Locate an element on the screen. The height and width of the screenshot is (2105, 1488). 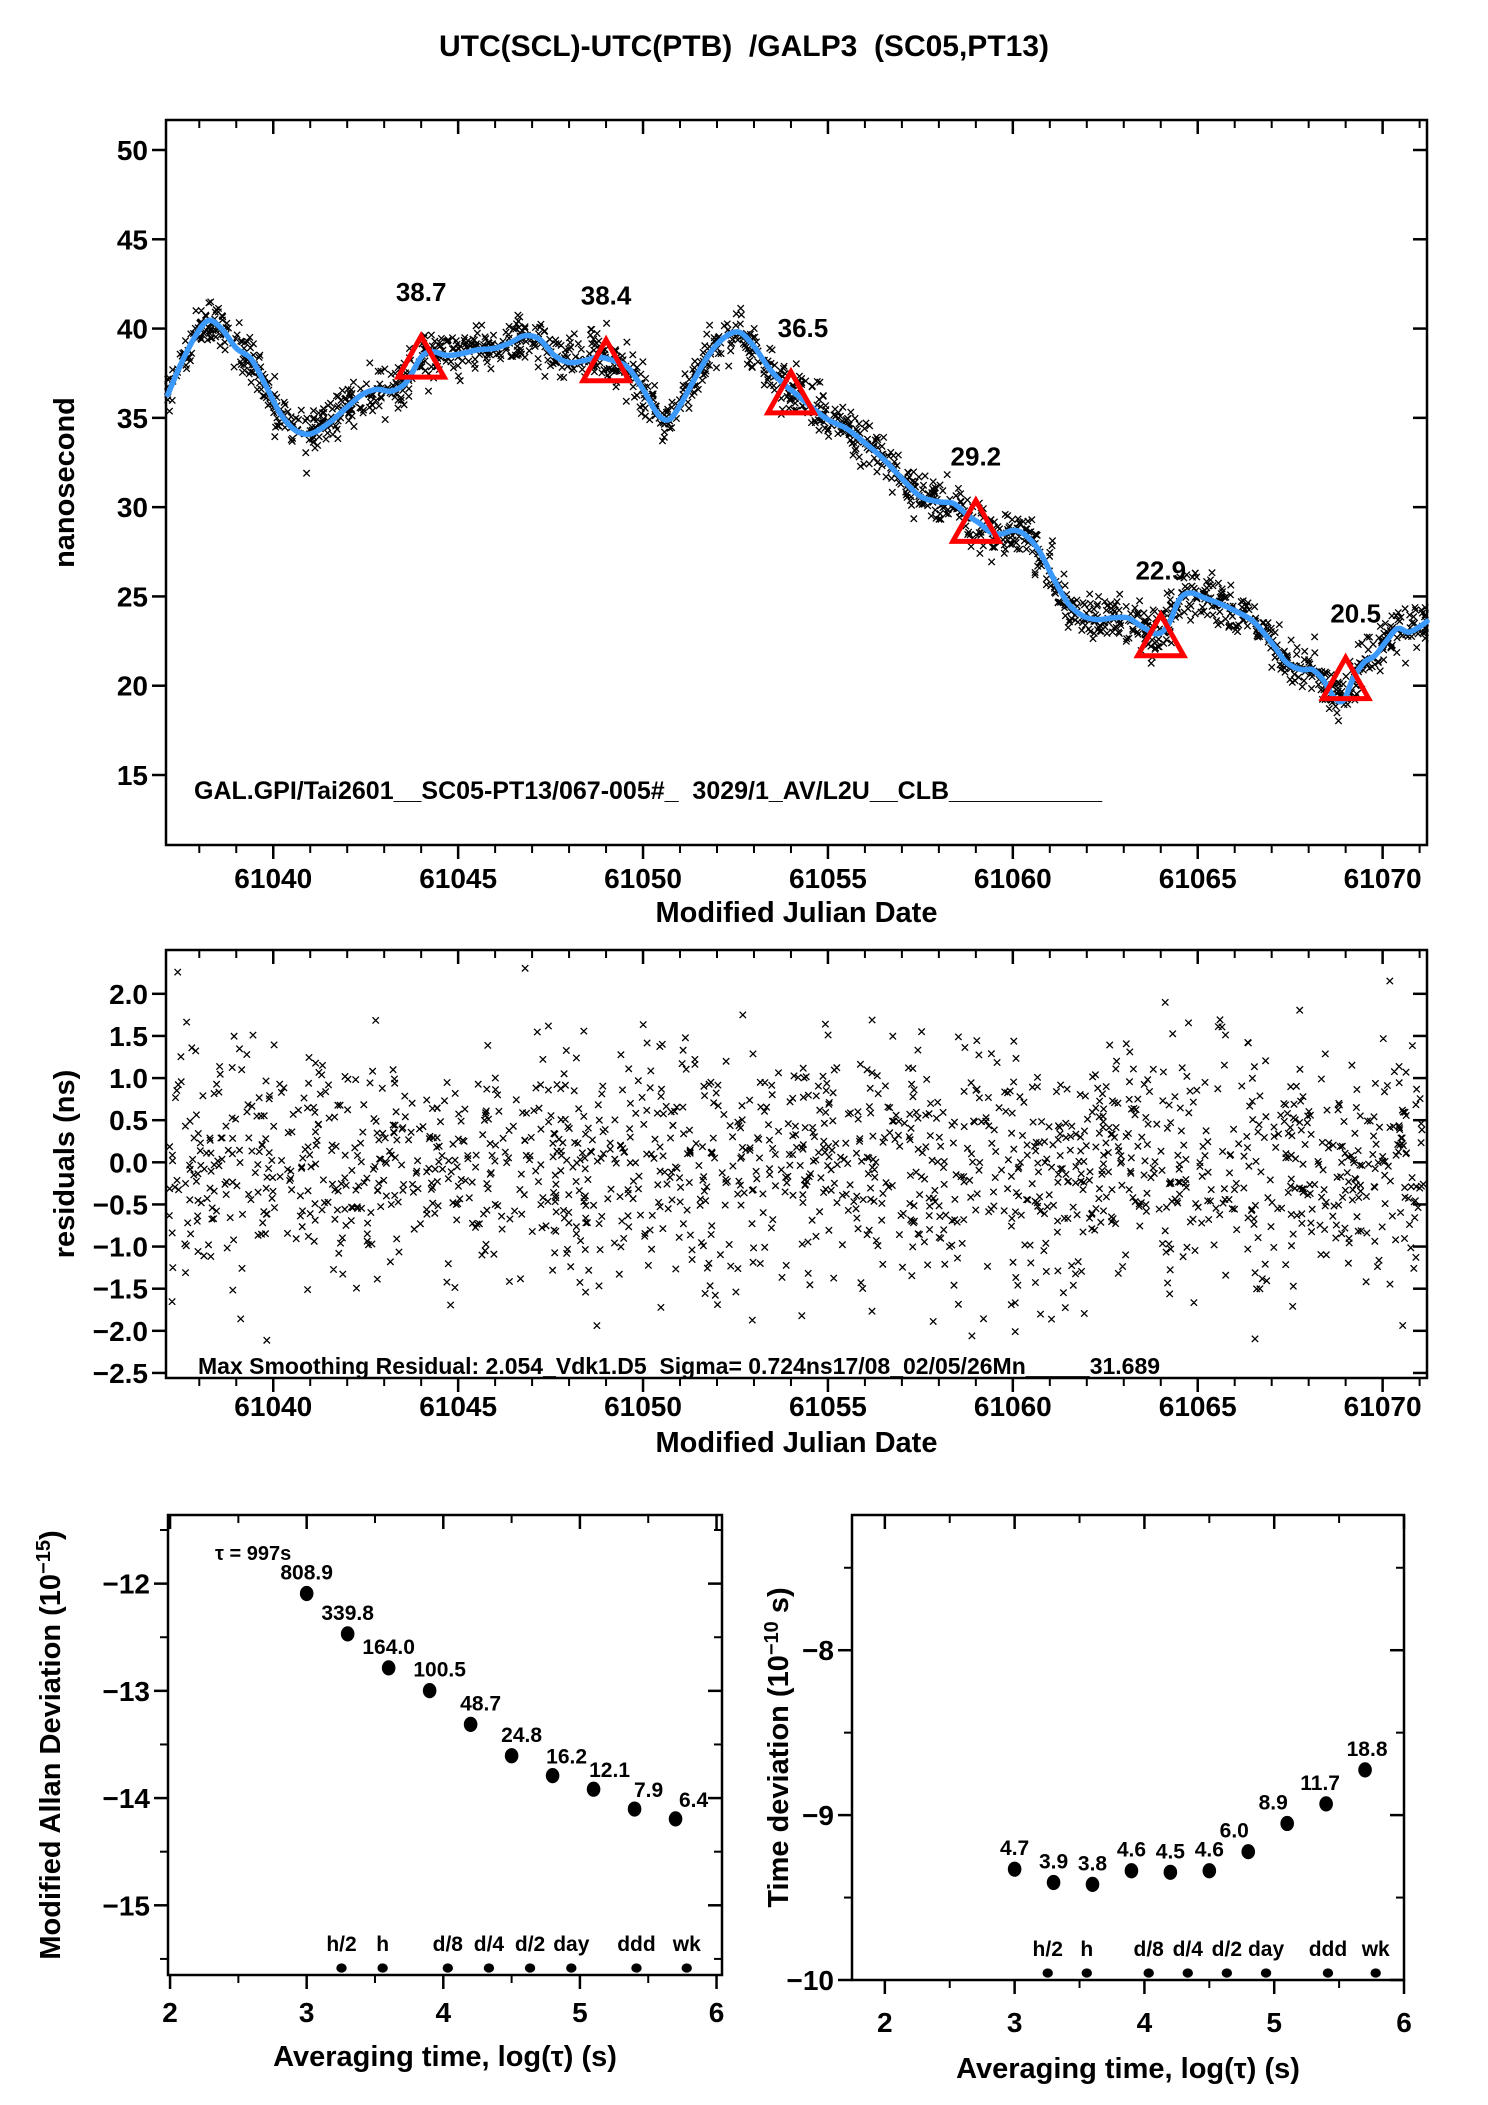
triangle-value-label: 38.4 is located at coordinates (606, 296).